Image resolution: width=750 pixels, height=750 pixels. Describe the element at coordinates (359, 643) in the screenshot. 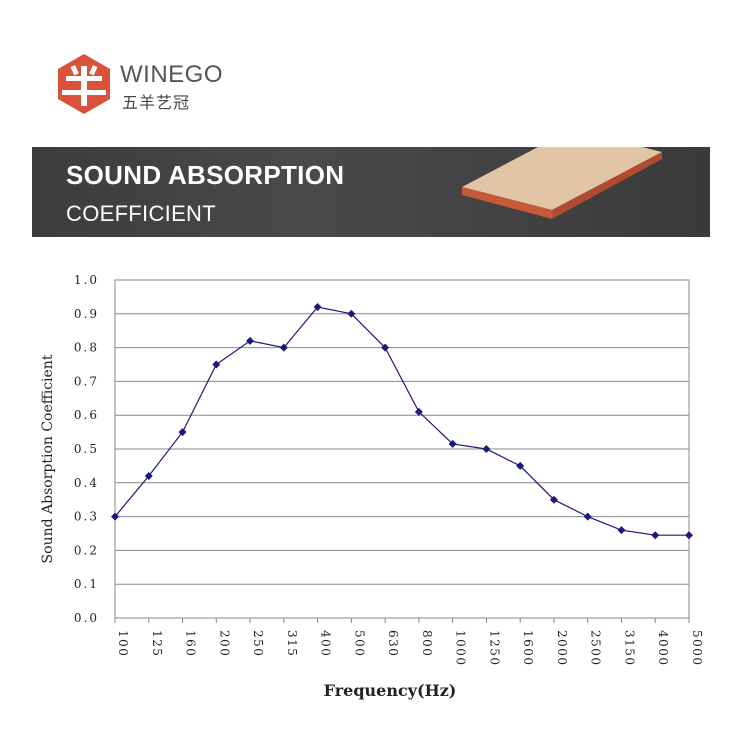

I see `x-tick-label: 500` at that location.